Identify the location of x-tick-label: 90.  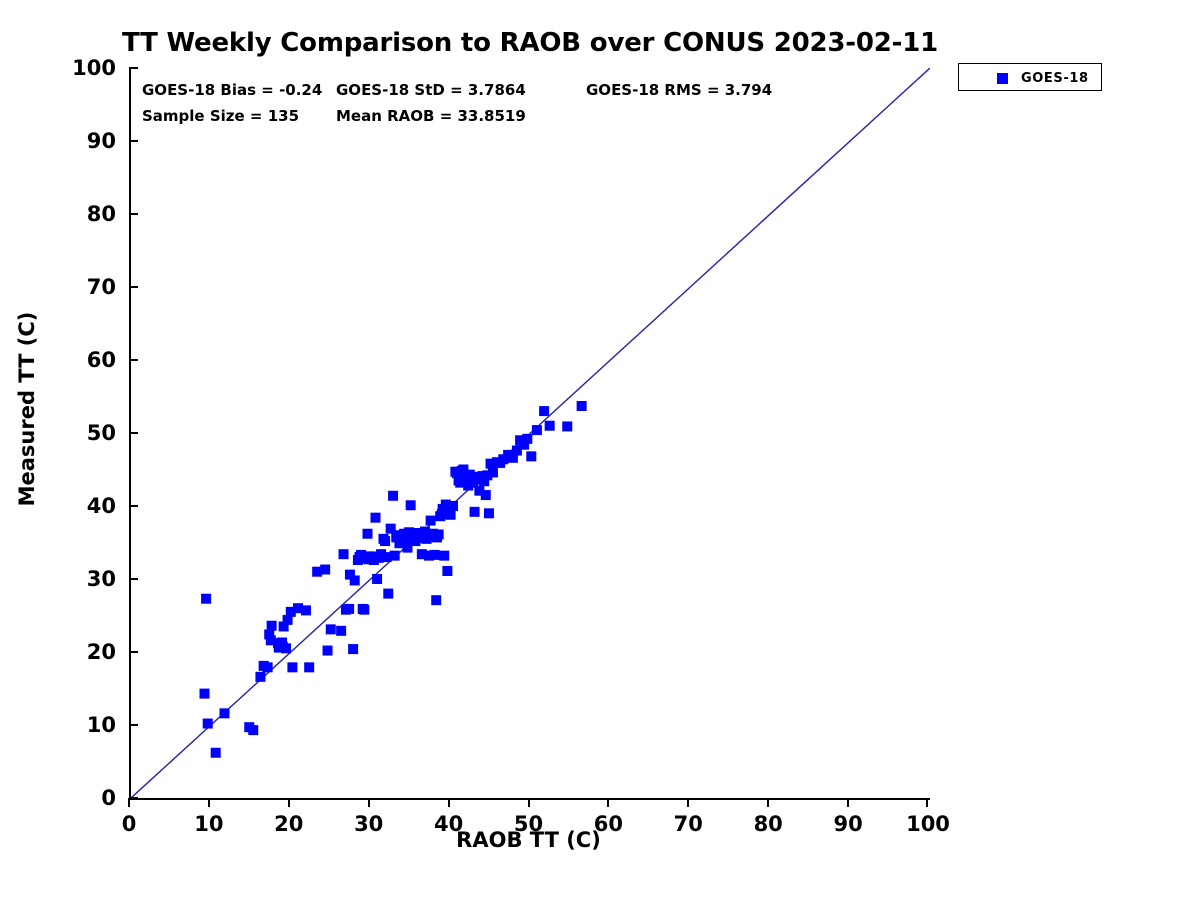
(848, 824).